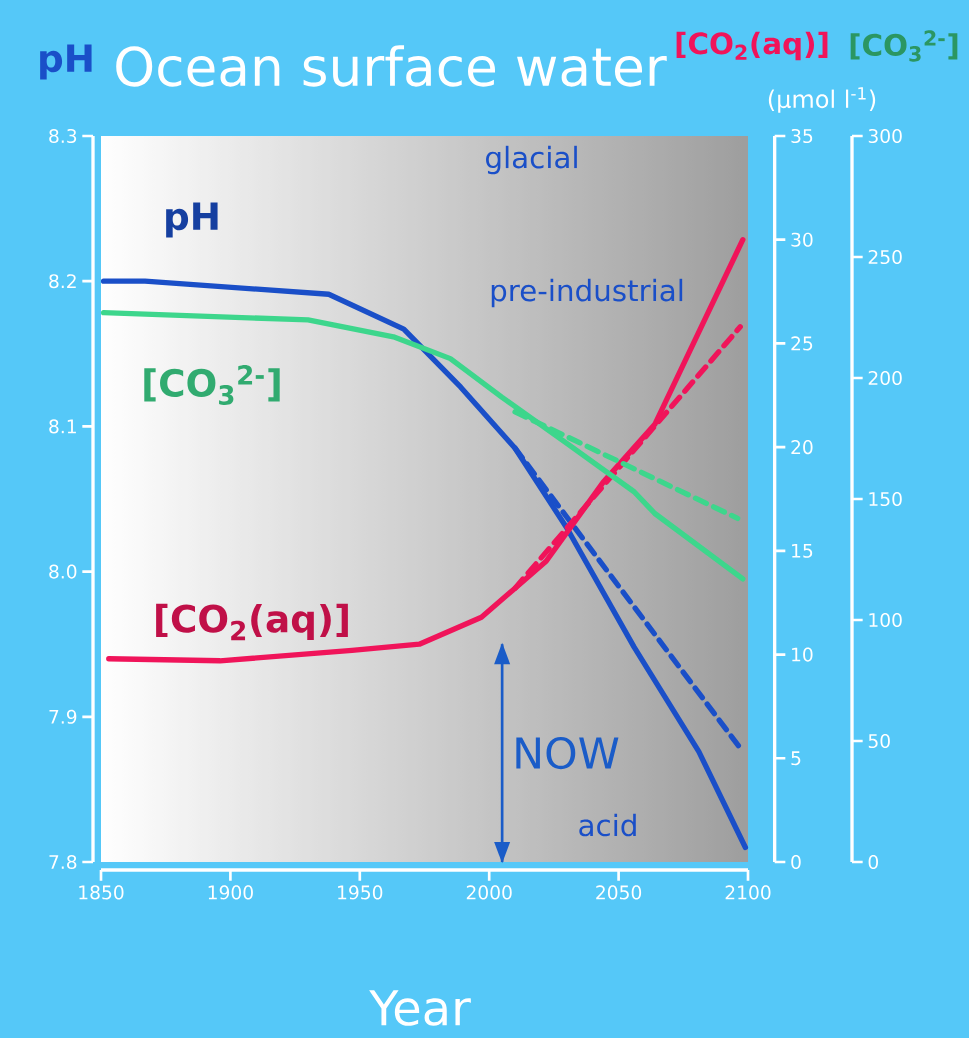 The height and width of the screenshot is (1038, 969). What do you see at coordinates (63, 716) in the screenshot?
I see `y-tick-label: 7.9` at bounding box center [63, 716].